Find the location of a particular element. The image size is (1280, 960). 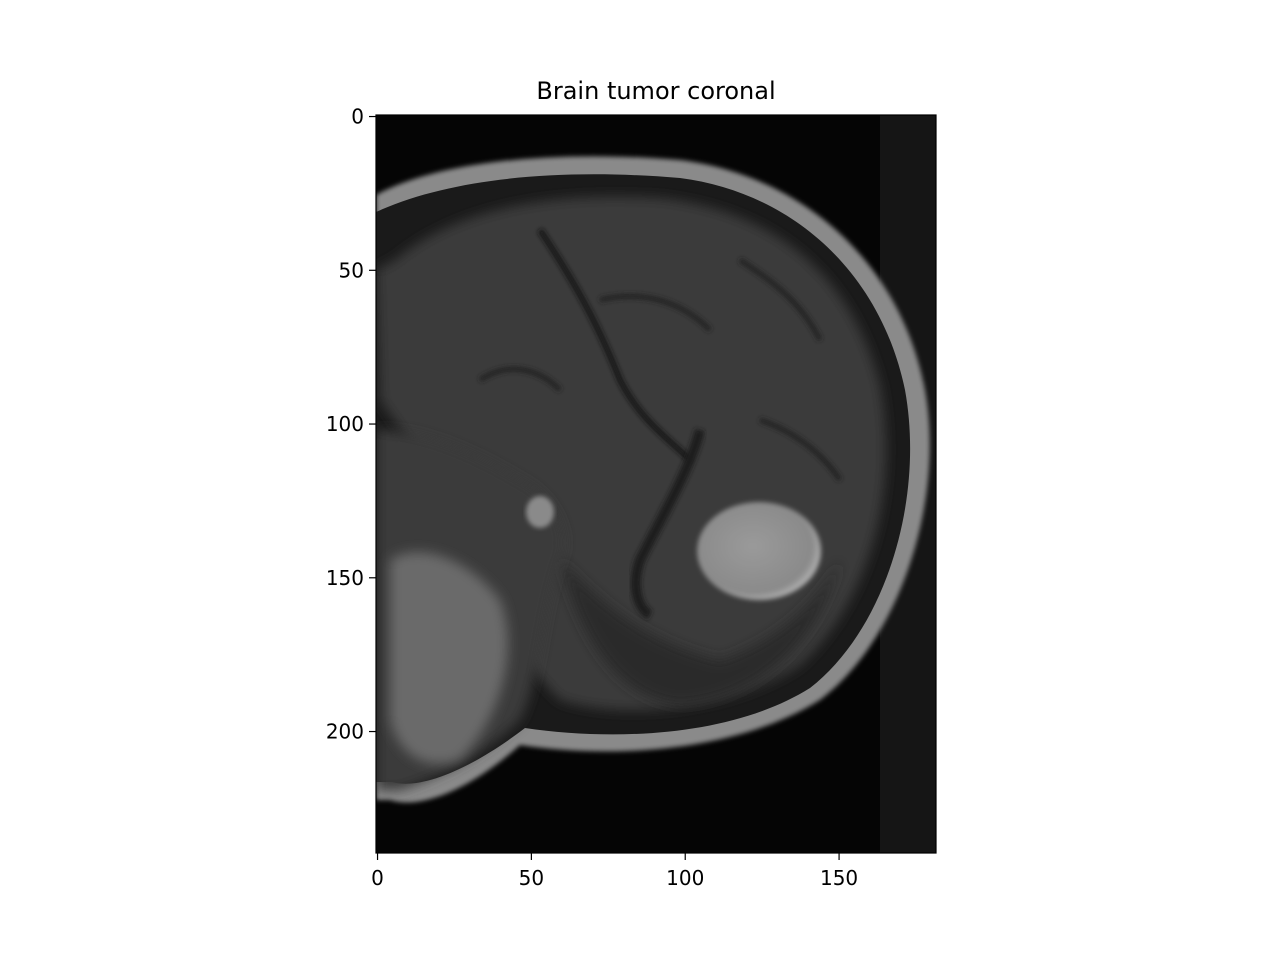

x-tick-label: 150 is located at coordinates (839, 878).